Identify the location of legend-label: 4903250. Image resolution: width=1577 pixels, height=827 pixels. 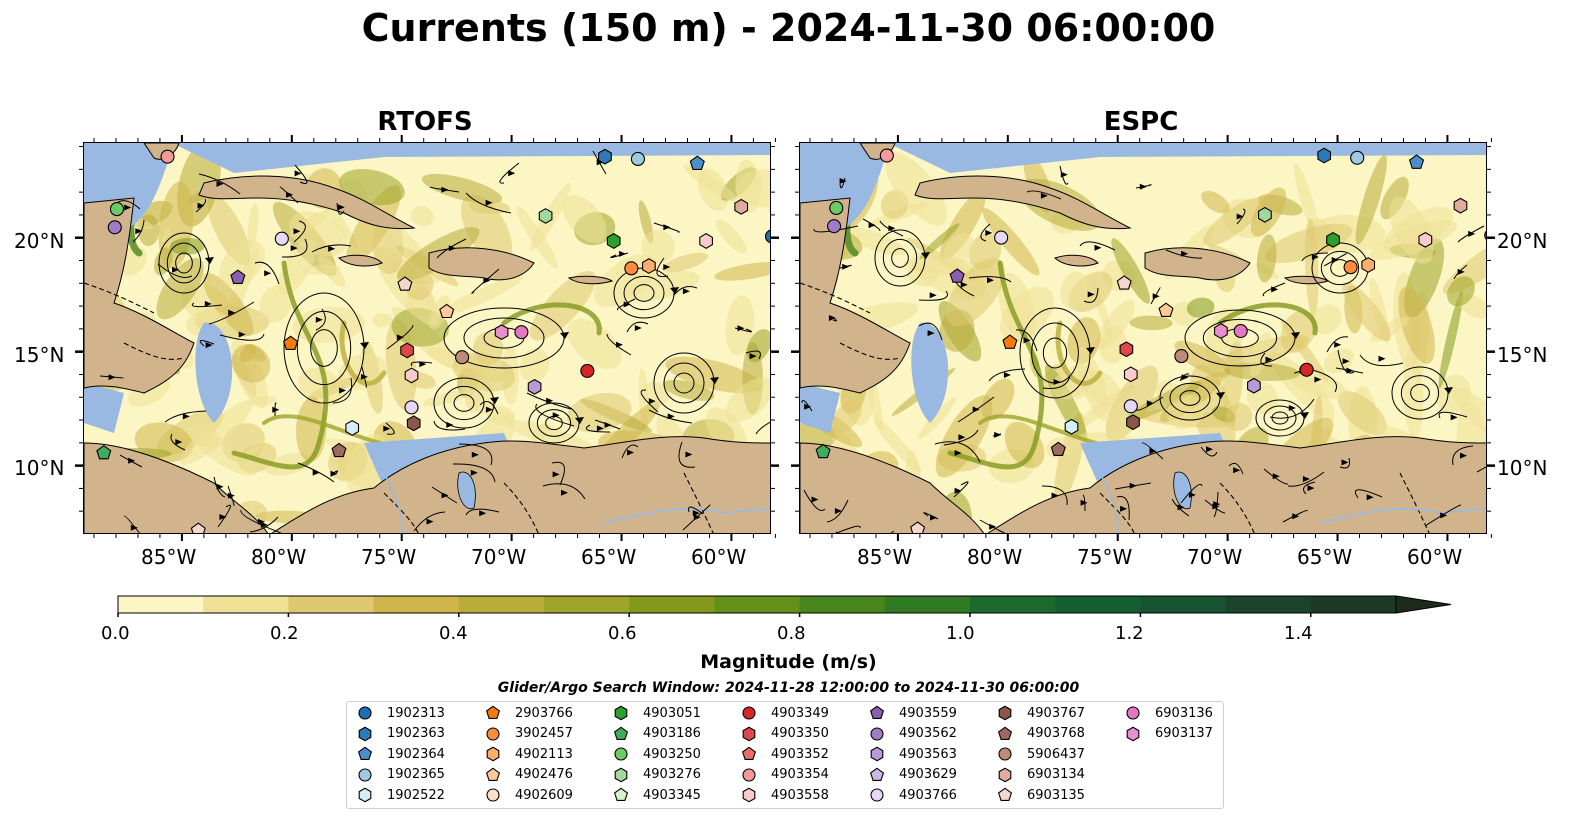
(672, 754).